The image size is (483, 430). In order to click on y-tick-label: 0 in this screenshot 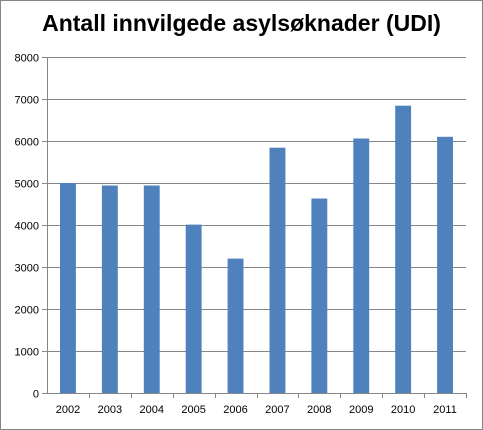, I will do `click(36, 395)`.